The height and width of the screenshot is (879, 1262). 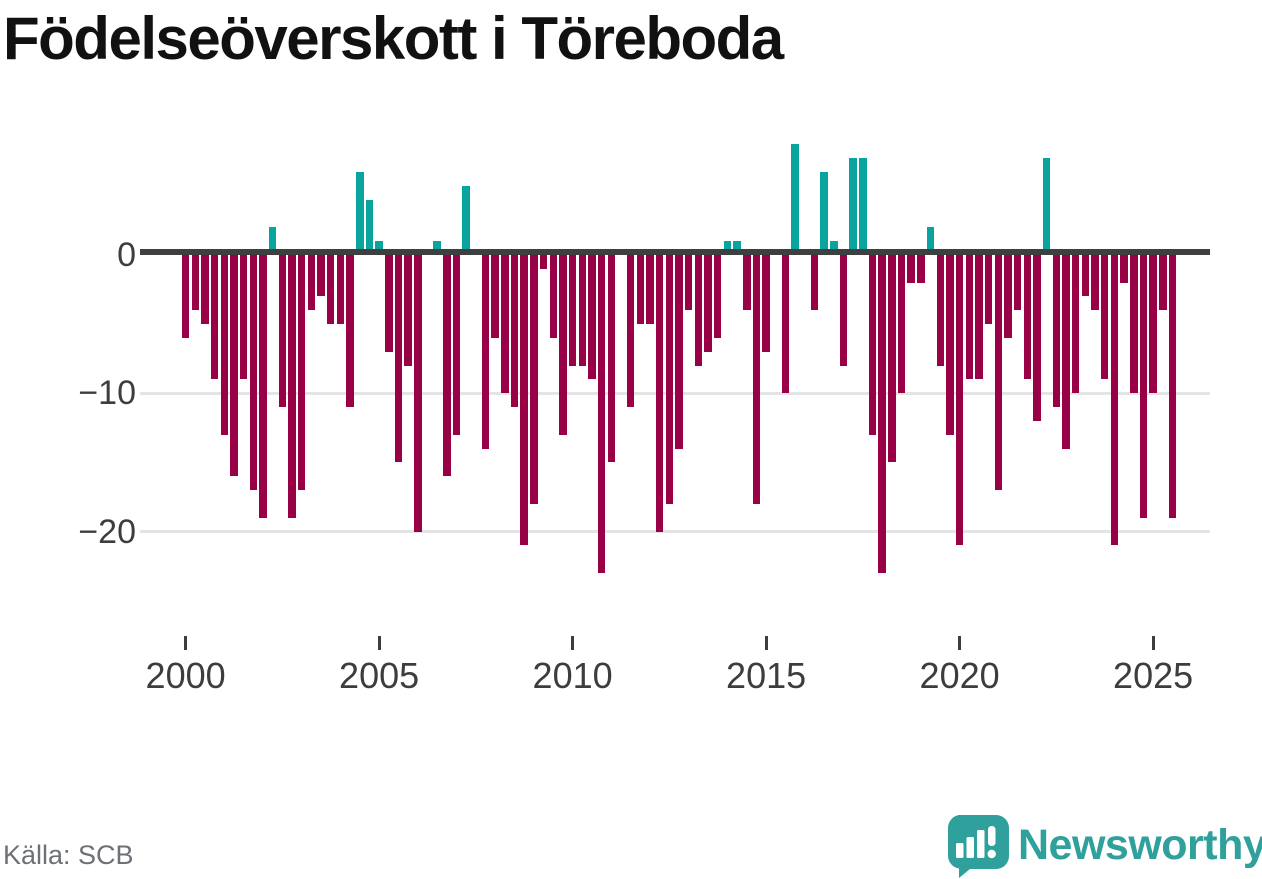 I want to click on bar-2012-Q3, so click(x=669, y=379).